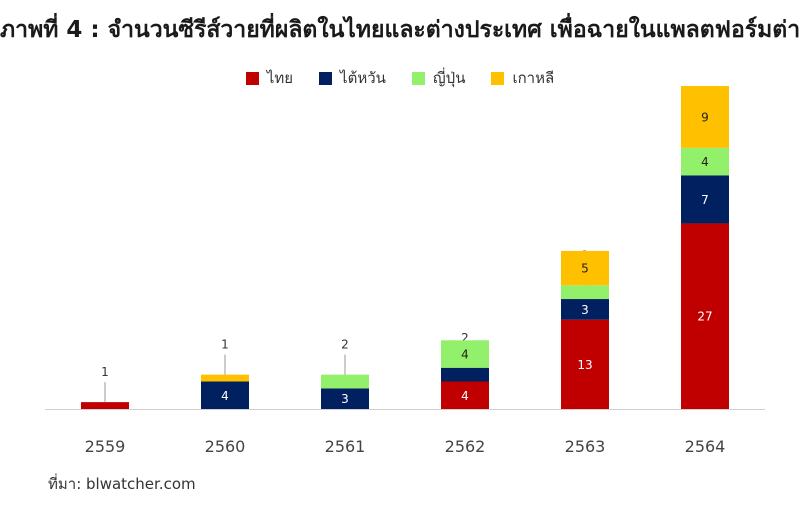 The height and width of the screenshot is (507, 800). I want to click on legend-label-korea: เกาหลี, so click(533, 78).